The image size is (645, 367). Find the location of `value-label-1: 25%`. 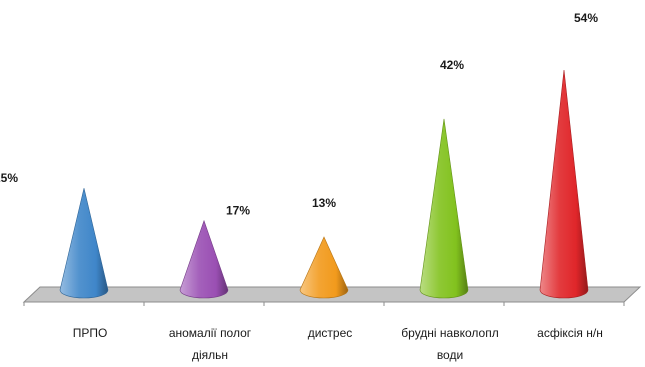

value-label-1: 25% is located at coordinates (9, 178).